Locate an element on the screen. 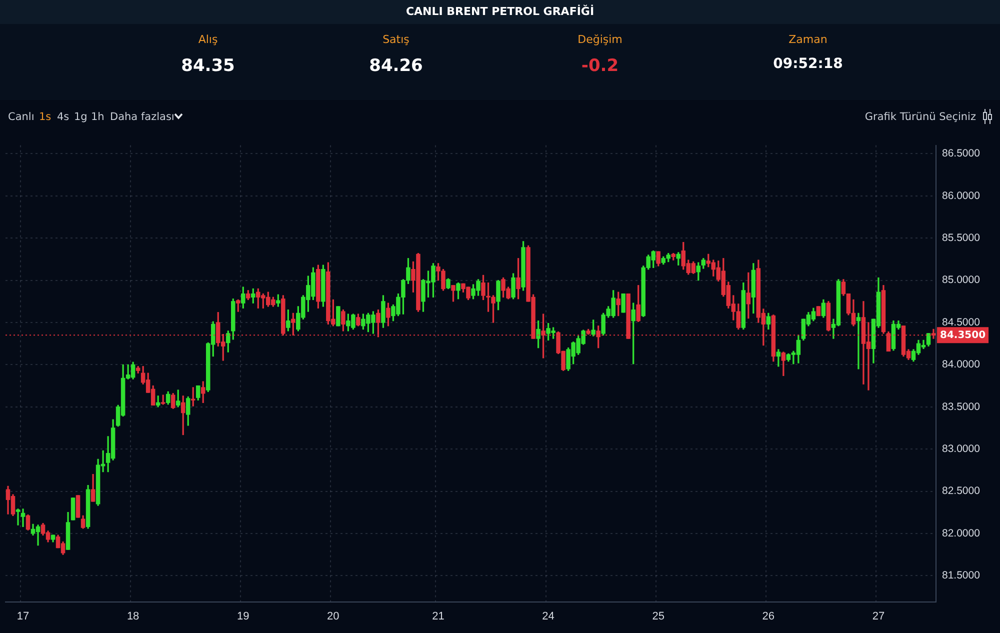  x-tick-label: 24 is located at coordinates (548, 616).